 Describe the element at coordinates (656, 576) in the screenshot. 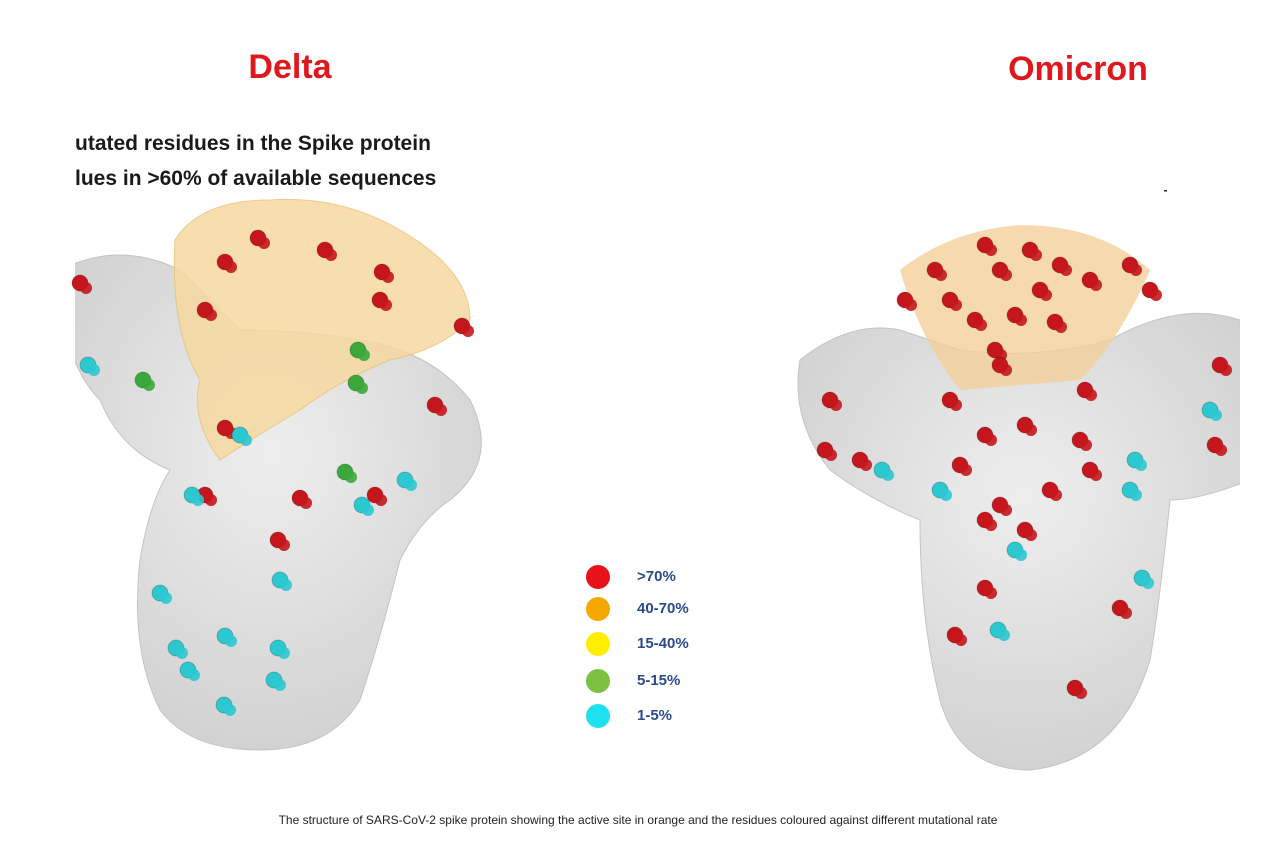

I see `legend-label: >70%` at that location.